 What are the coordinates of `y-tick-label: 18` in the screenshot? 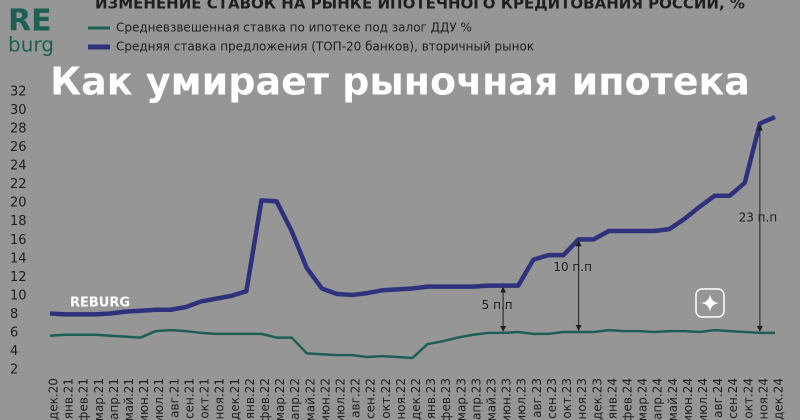 It's located at (18, 221).